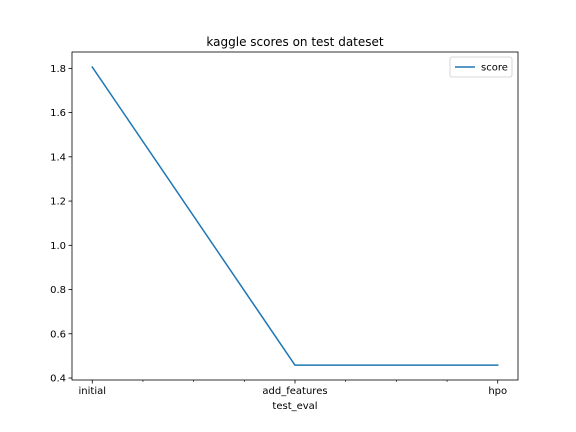 Image resolution: width=576 pixels, height=432 pixels. What do you see at coordinates (58, 113) in the screenshot?
I see `y-tick-label: 1.6` at bounding box center [58, 113].